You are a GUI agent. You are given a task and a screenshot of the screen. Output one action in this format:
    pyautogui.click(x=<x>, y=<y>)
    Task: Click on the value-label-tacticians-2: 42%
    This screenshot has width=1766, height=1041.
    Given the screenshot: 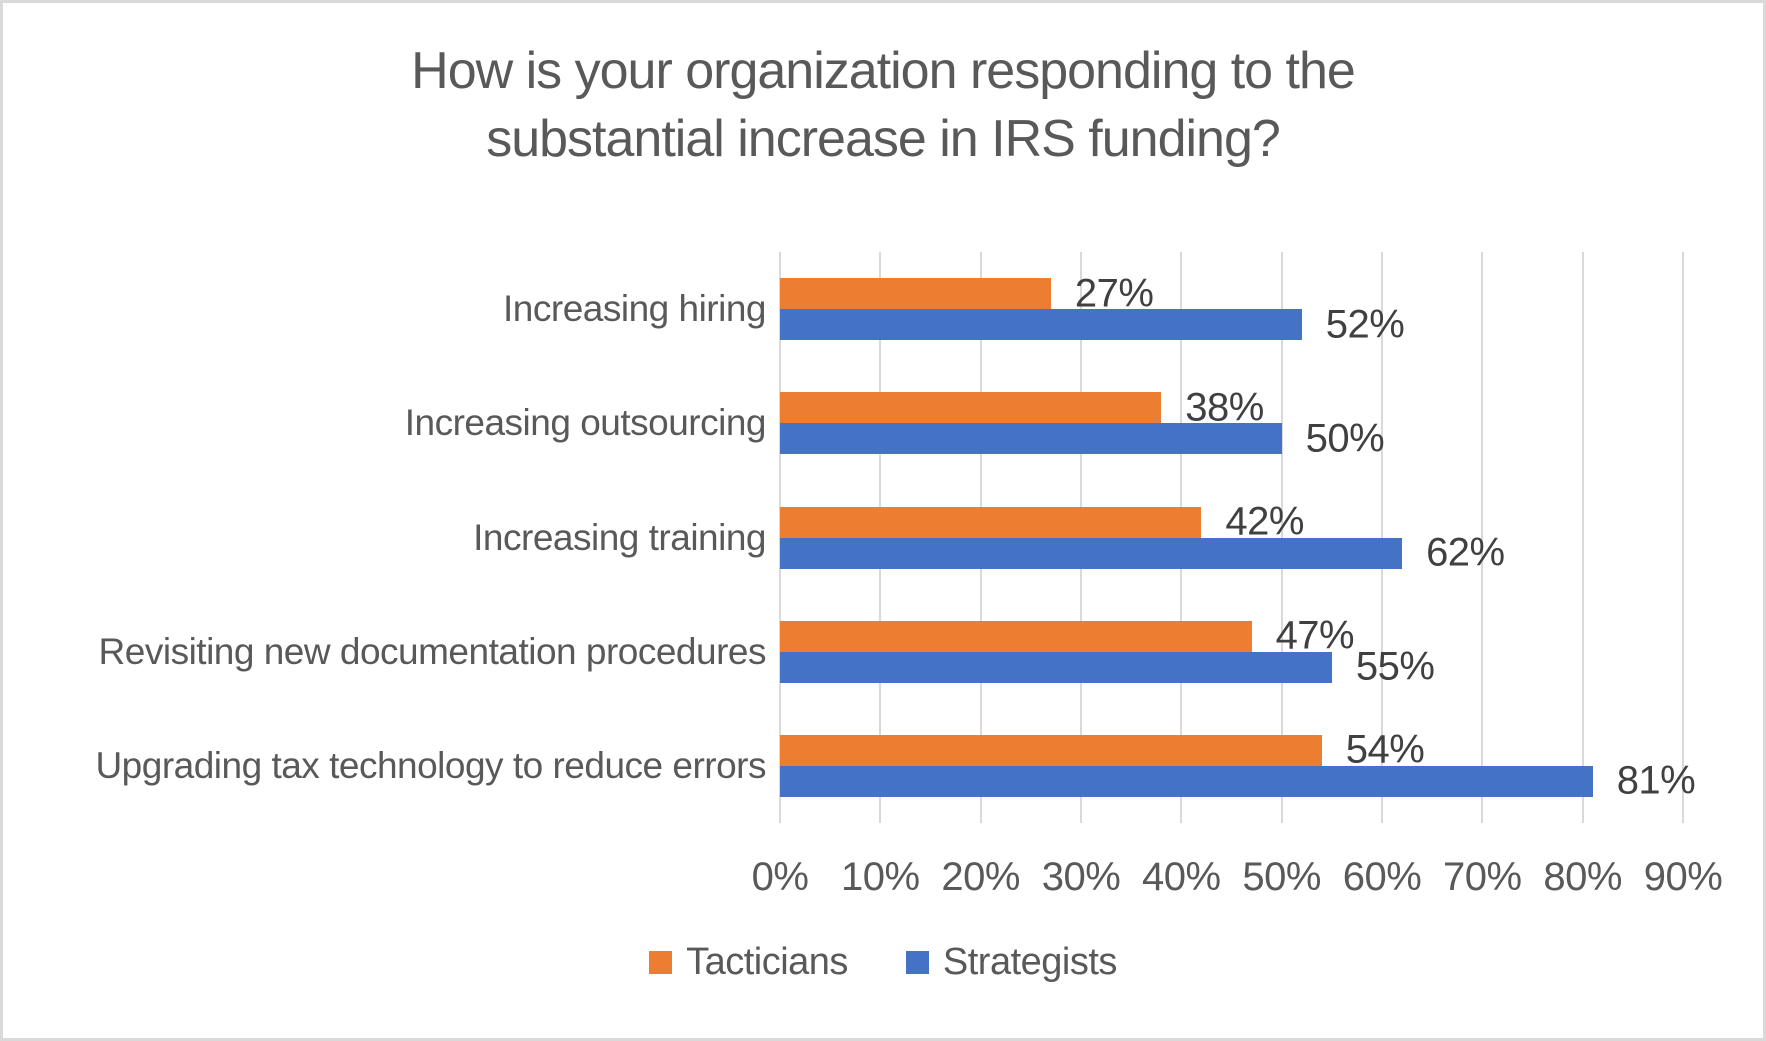 What is the action you would take?
    pyautogui.click(x=1264, y=521)
    